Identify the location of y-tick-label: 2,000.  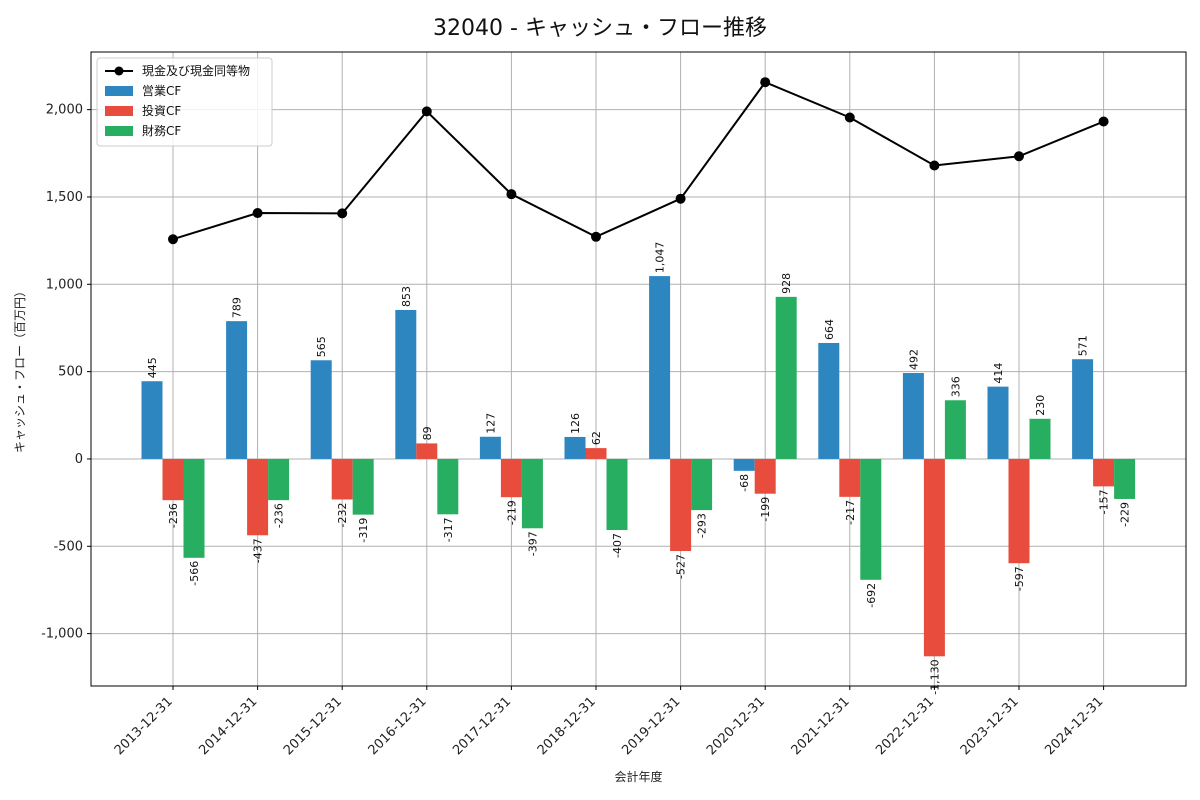
(64, 110).